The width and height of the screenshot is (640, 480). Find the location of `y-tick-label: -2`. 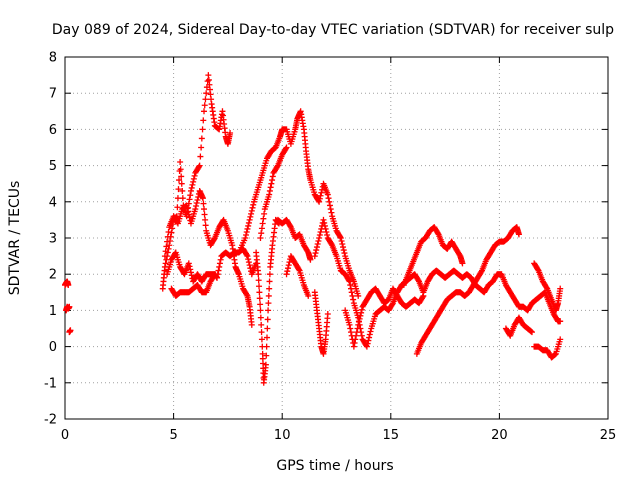

y-tick-label: -2 is located at coordinates (50, 420).